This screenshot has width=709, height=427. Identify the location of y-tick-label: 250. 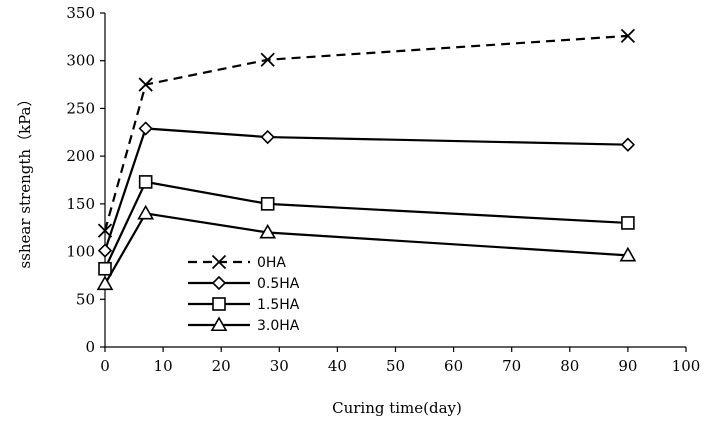
(80, 108).